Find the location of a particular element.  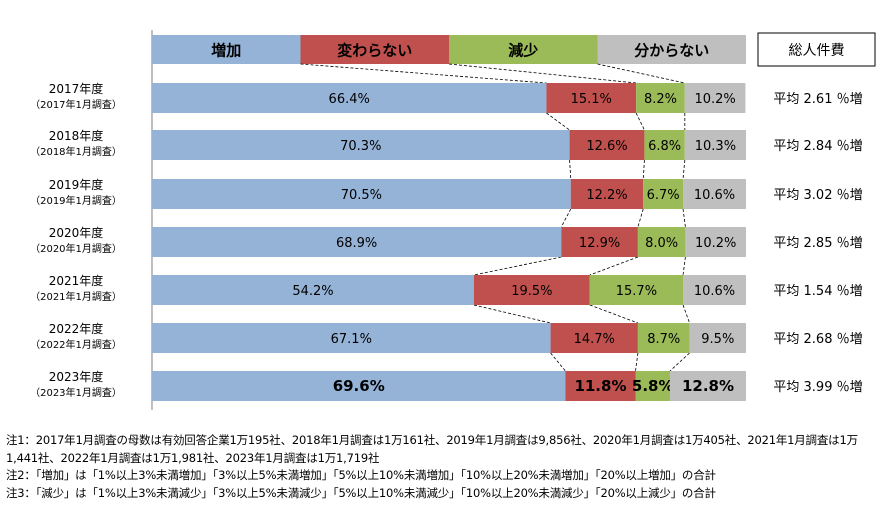

average-label: 平均 1.54 ％増 is located at coordinates (817, 291).